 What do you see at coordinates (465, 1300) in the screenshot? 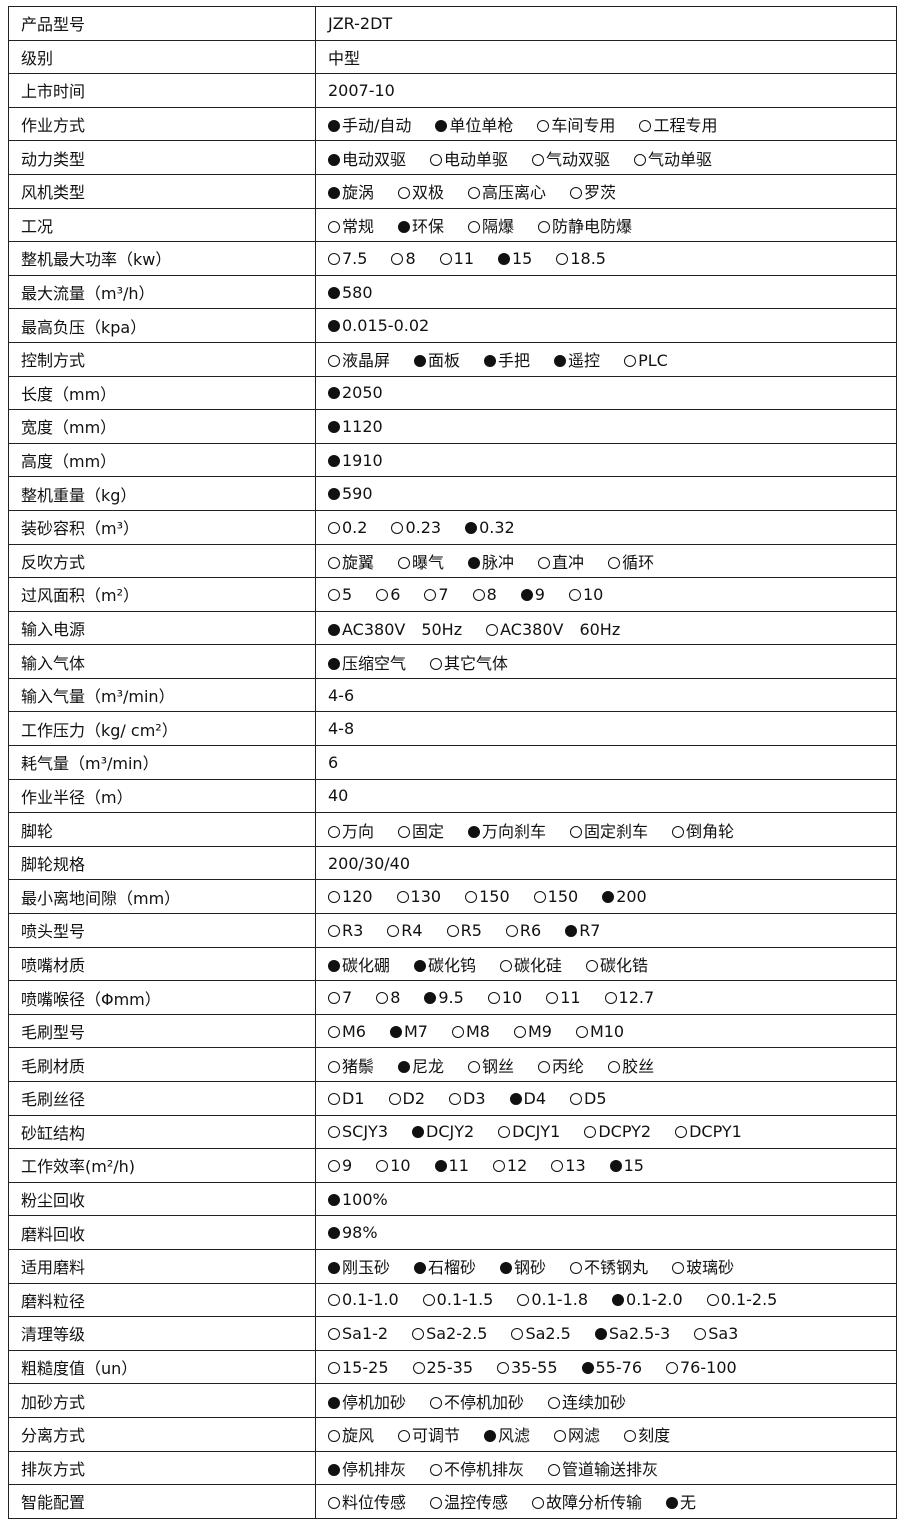
I see `option-label: 0.1-1.5` at bounding box center [465, 1300].